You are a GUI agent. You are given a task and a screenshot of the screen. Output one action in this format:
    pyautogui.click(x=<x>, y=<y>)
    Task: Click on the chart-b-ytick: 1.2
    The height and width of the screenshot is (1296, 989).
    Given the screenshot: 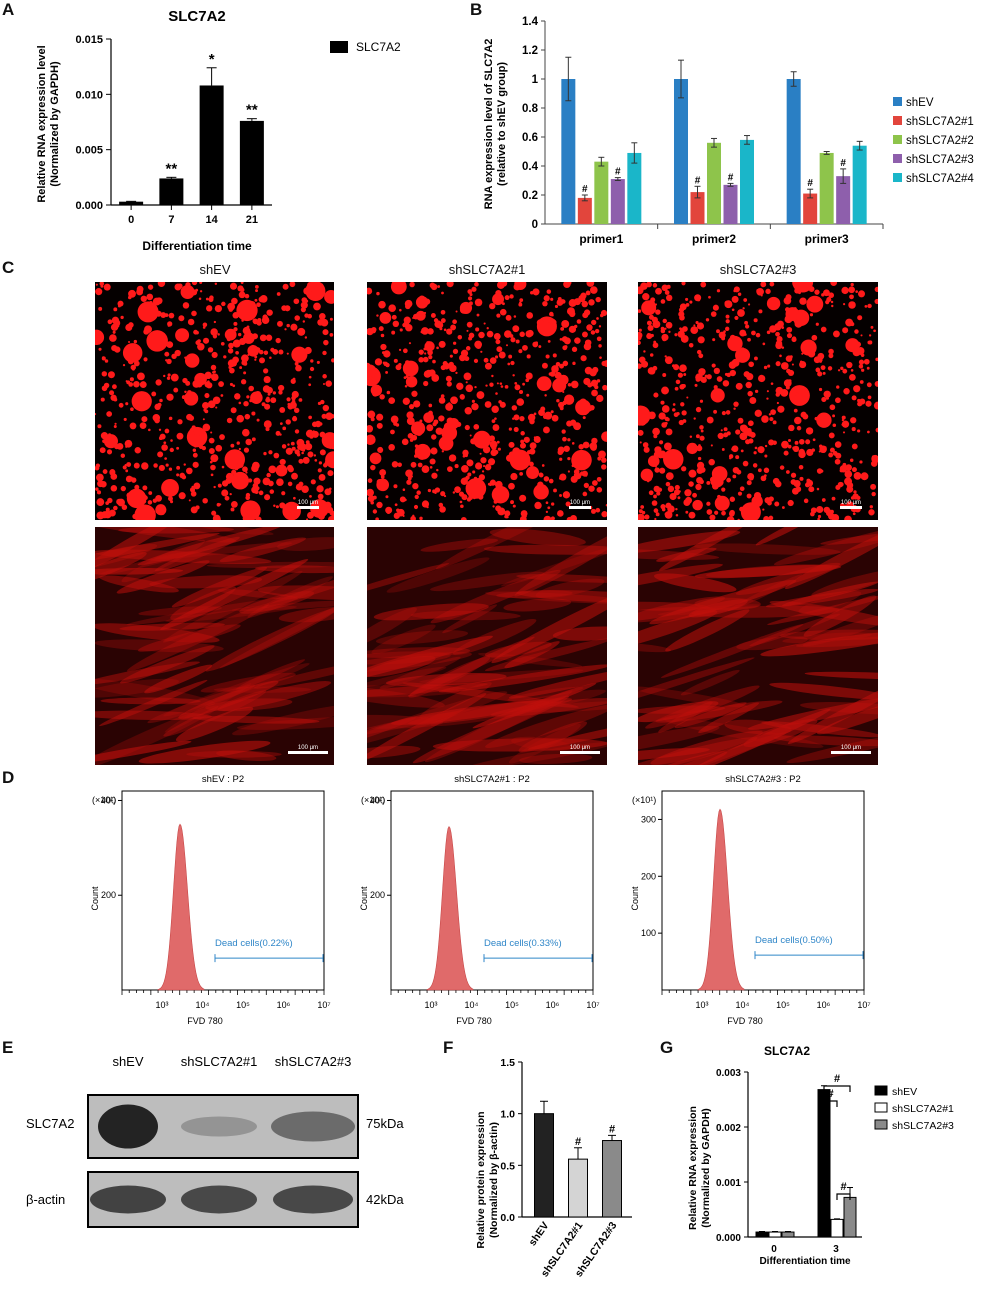 What is the action you would take?
    pyautogui.click(x=530, y=51)
    